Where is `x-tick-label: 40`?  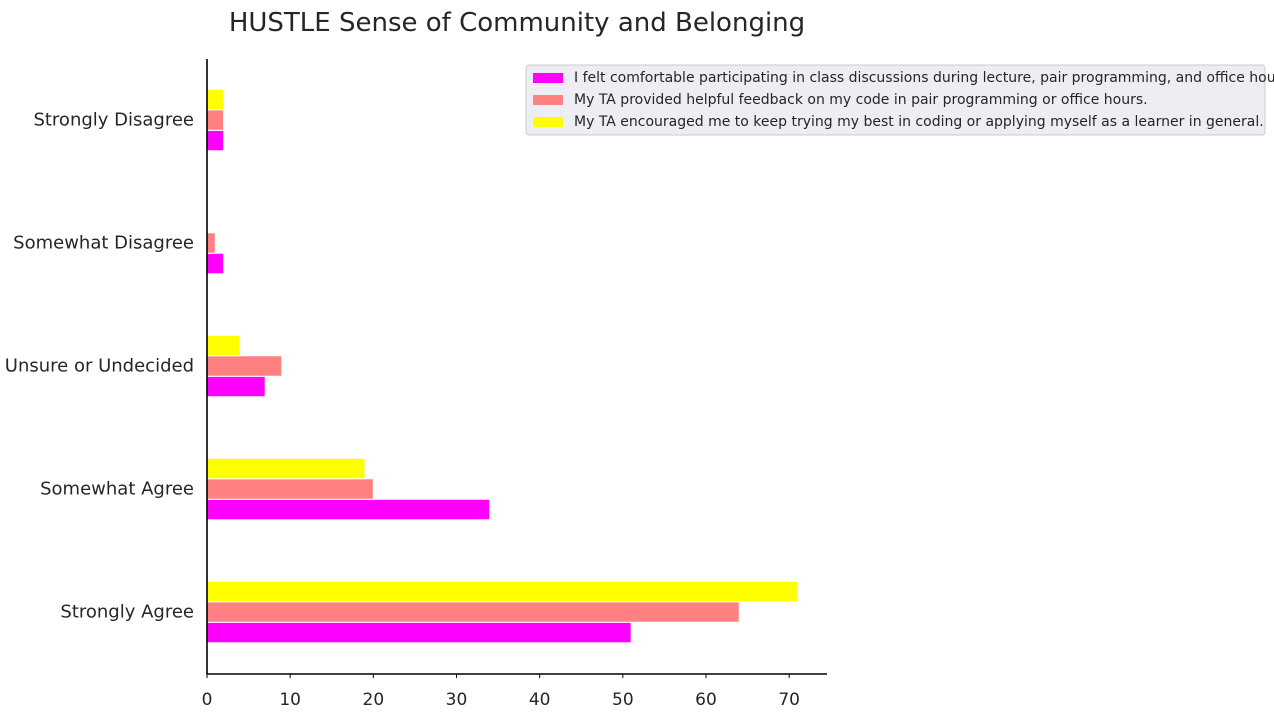 x-tick-label: 40 is located at coordinates (540, 700).